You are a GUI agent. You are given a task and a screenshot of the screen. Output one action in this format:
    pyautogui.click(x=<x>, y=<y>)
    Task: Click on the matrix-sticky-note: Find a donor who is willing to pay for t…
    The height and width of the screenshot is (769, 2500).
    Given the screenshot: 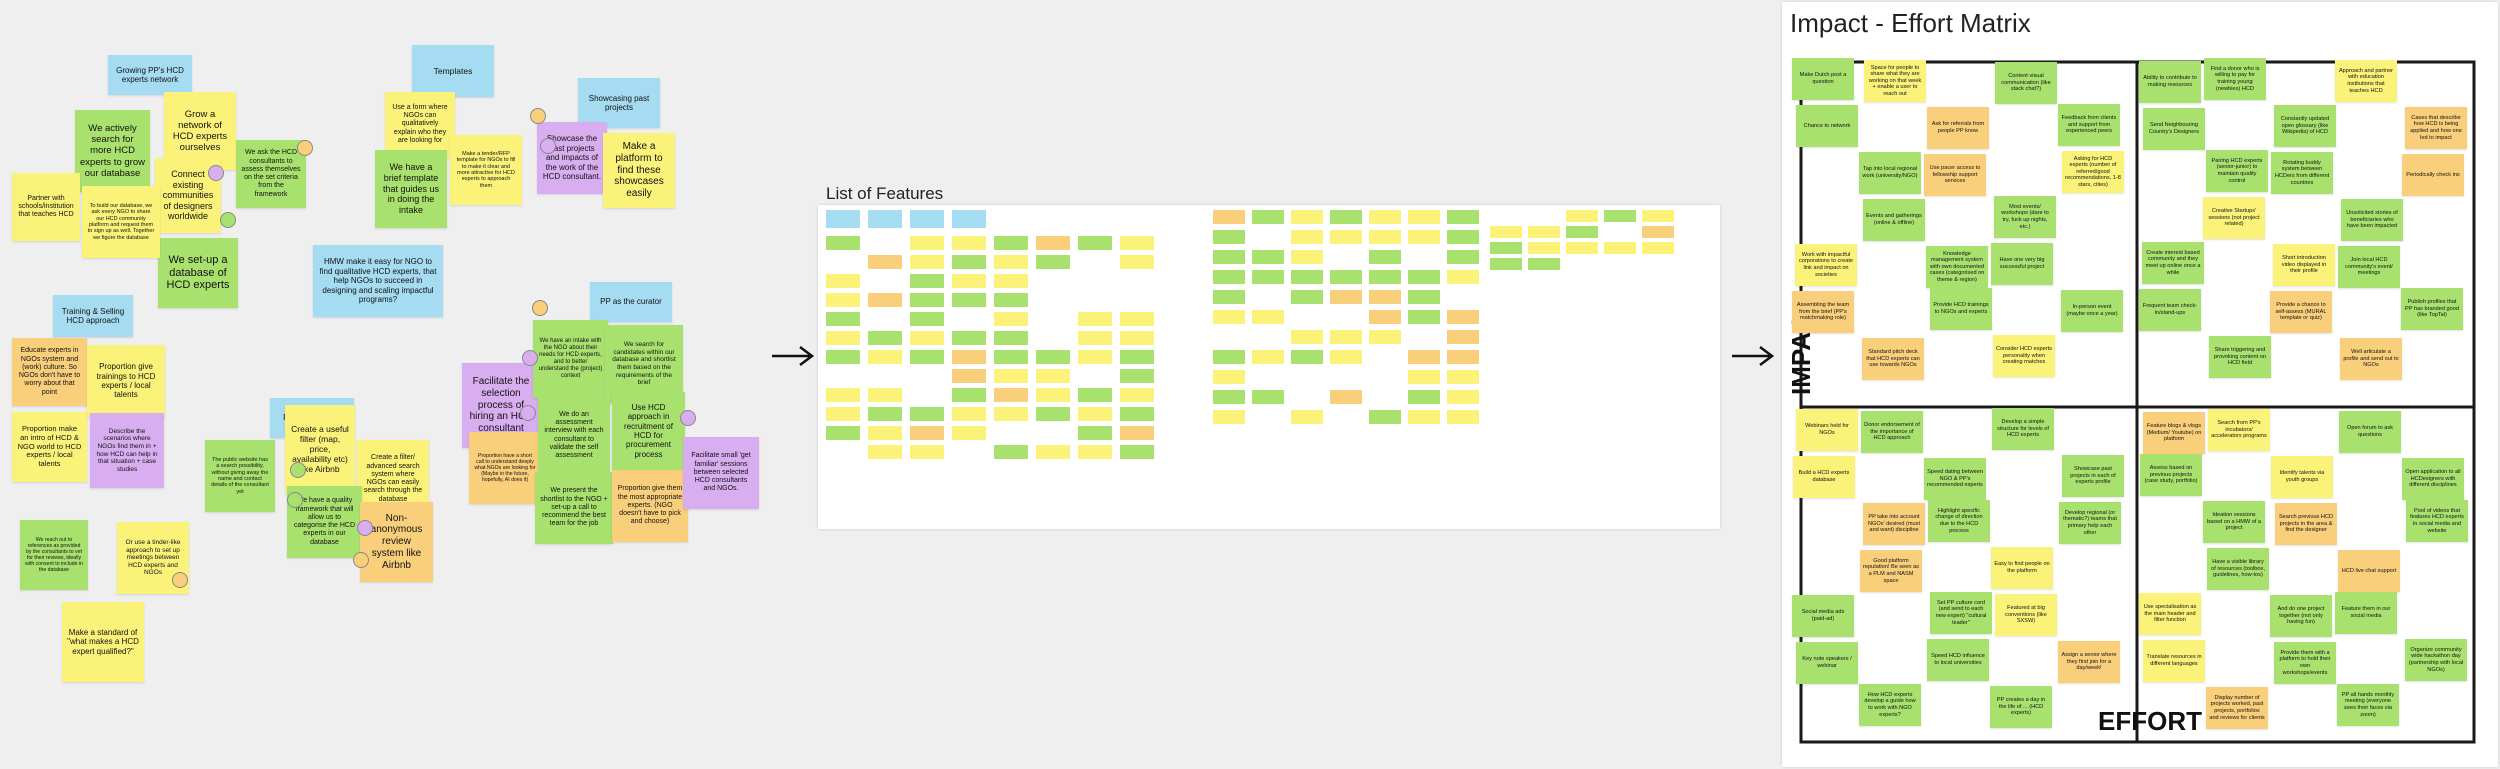 What is the action you would take?
    pyautogui.click(x=2235, y=79)
    